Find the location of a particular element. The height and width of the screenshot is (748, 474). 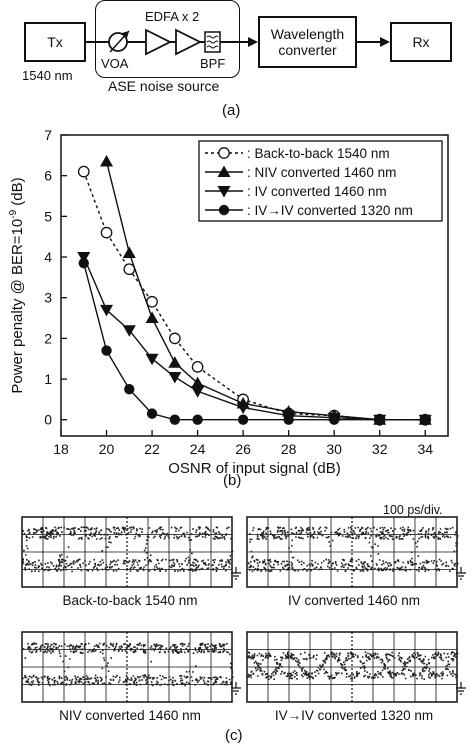

edfa-icon is located at coordinates (175, 42).